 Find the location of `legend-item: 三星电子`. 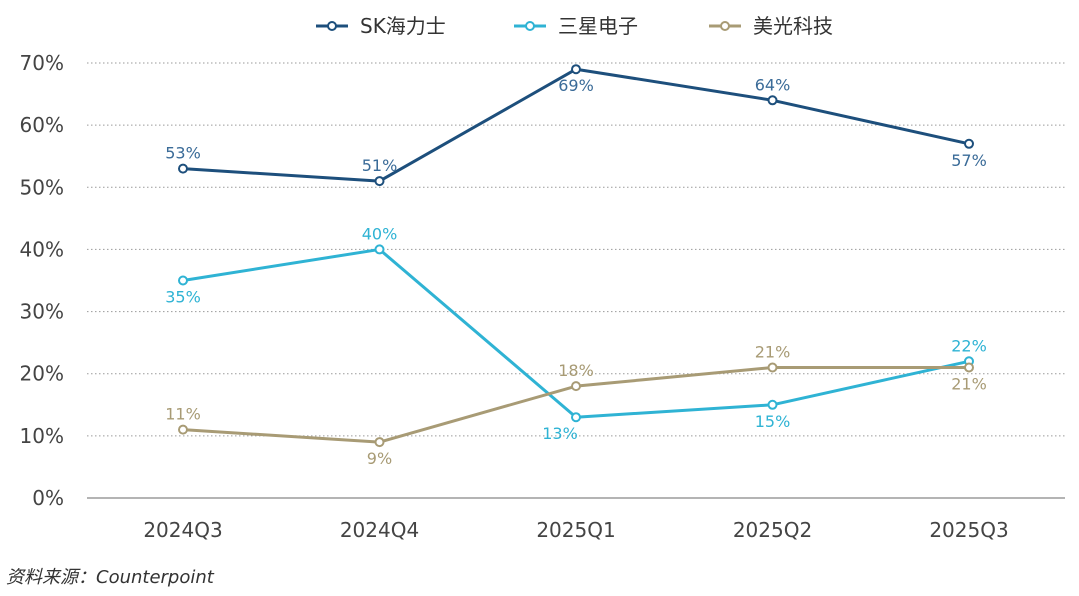

legend-item: 三星电子 is located at coordinates (576, 26).